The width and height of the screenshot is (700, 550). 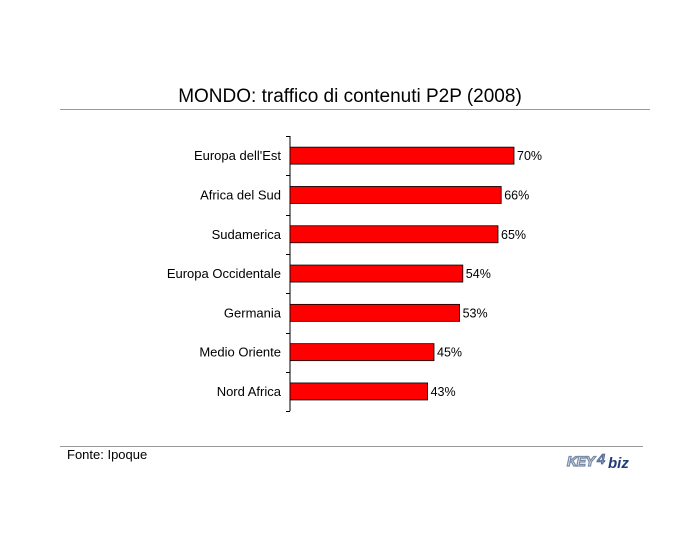 I want to click on key4biz-logo: KEY 4 biz, so click(x=597, y=461).